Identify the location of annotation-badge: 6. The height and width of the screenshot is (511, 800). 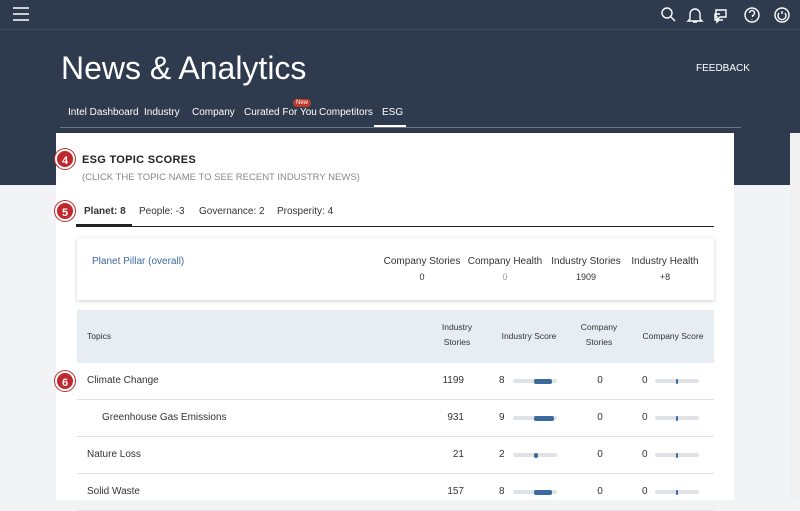
(65, 381).